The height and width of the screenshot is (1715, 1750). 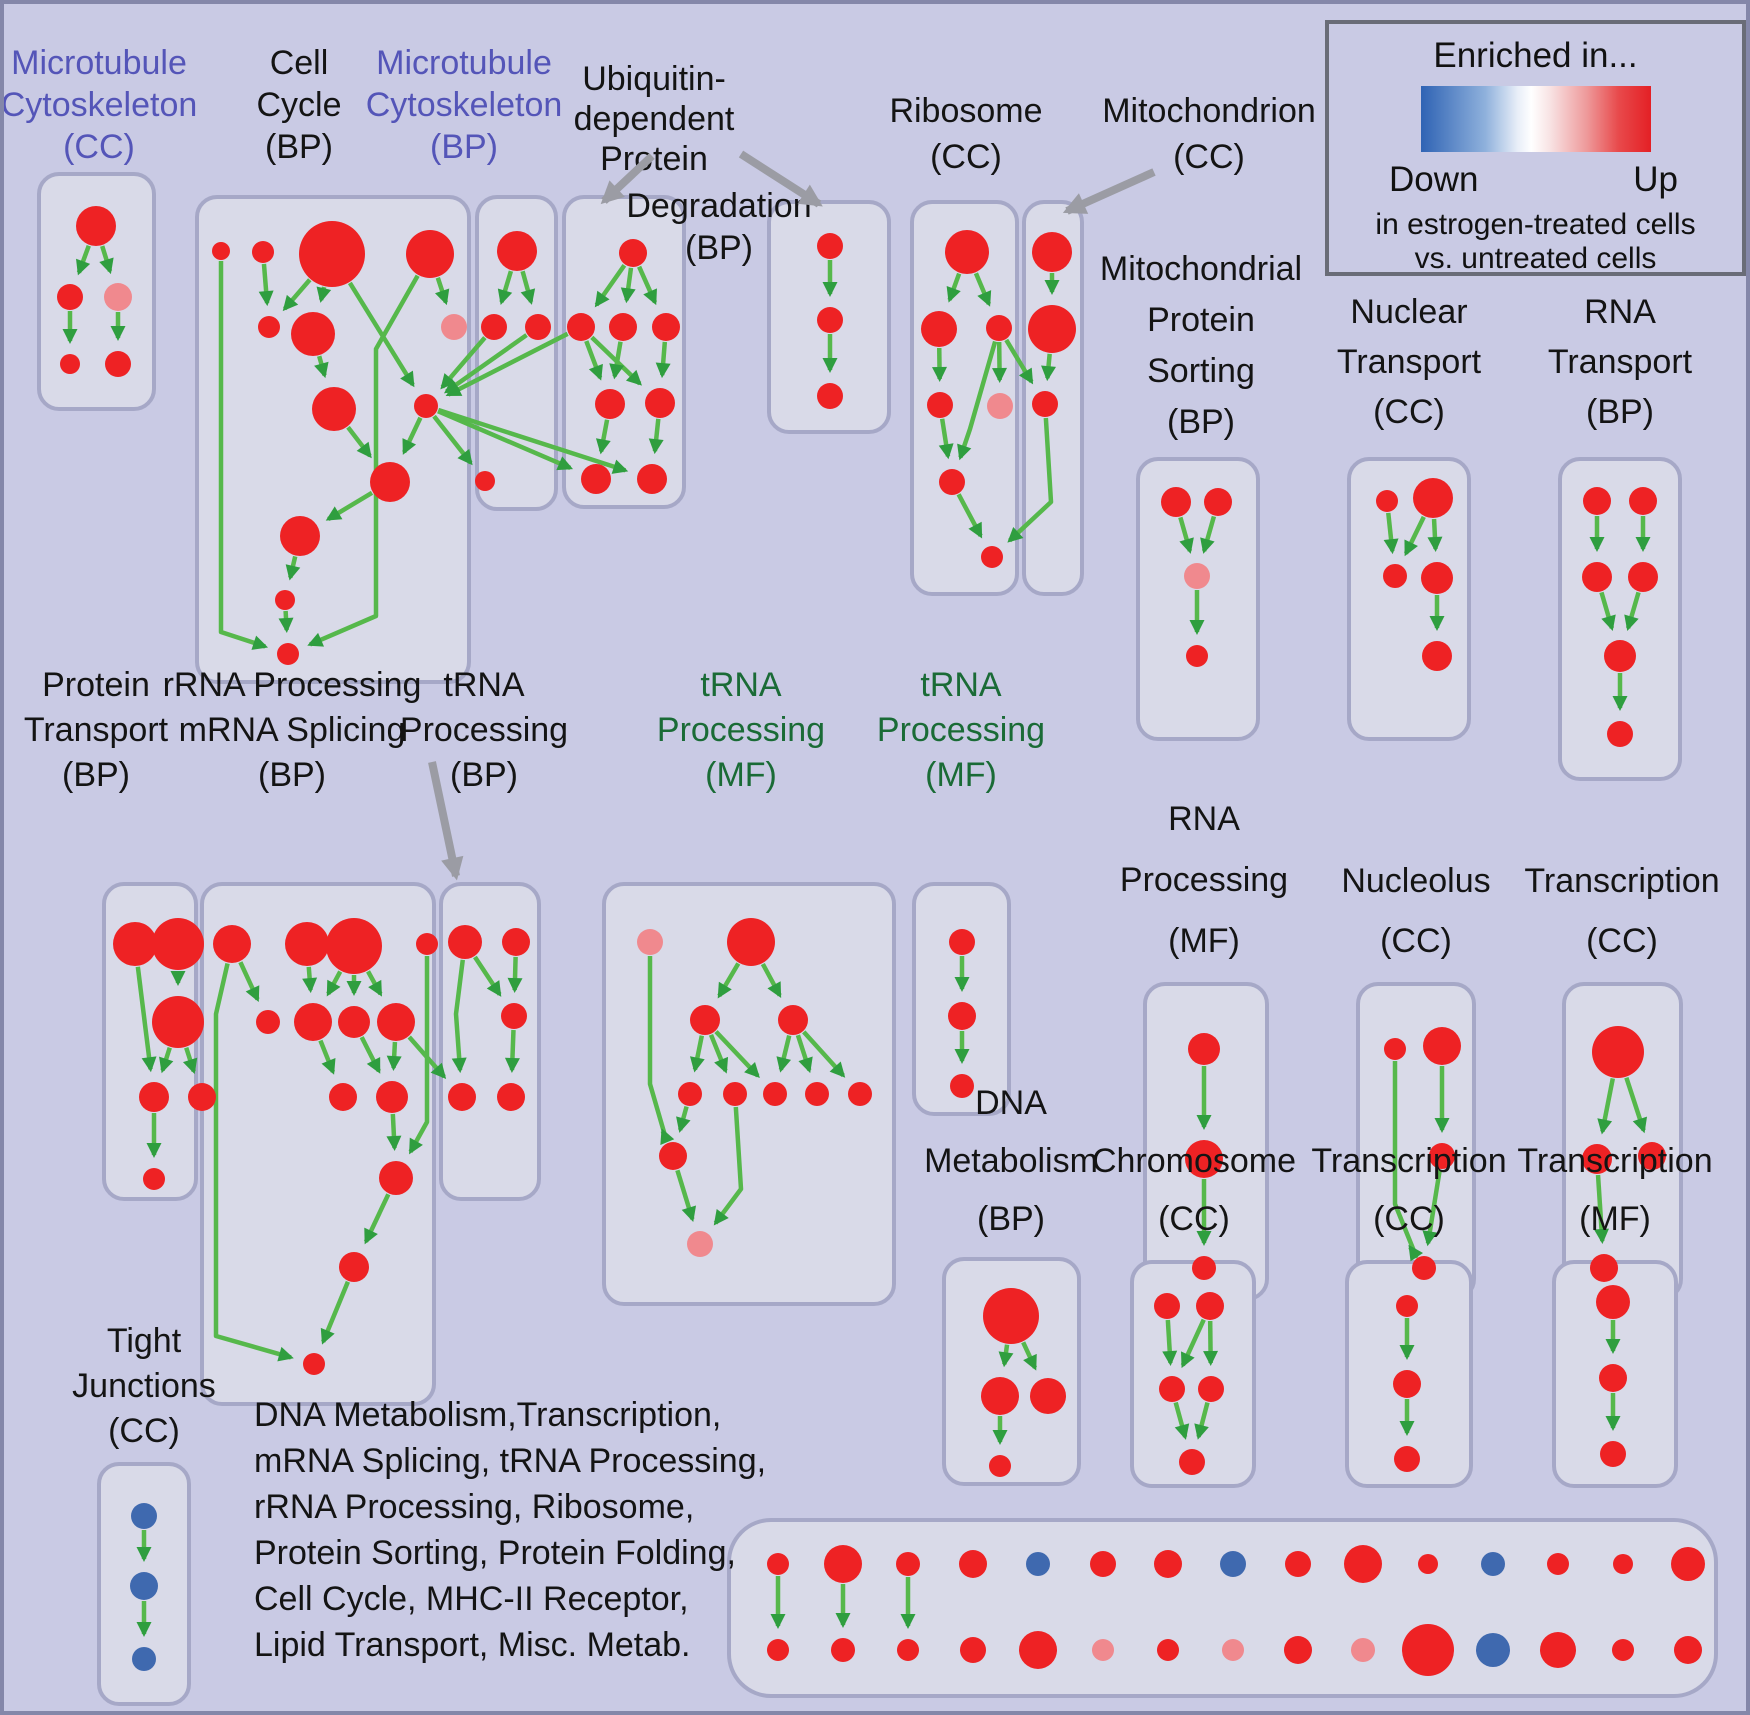 What do you see at coordinates (1222, 1608) in the screenshot?
I see `misc-terms-box` at bounding box center [1222, 1608].